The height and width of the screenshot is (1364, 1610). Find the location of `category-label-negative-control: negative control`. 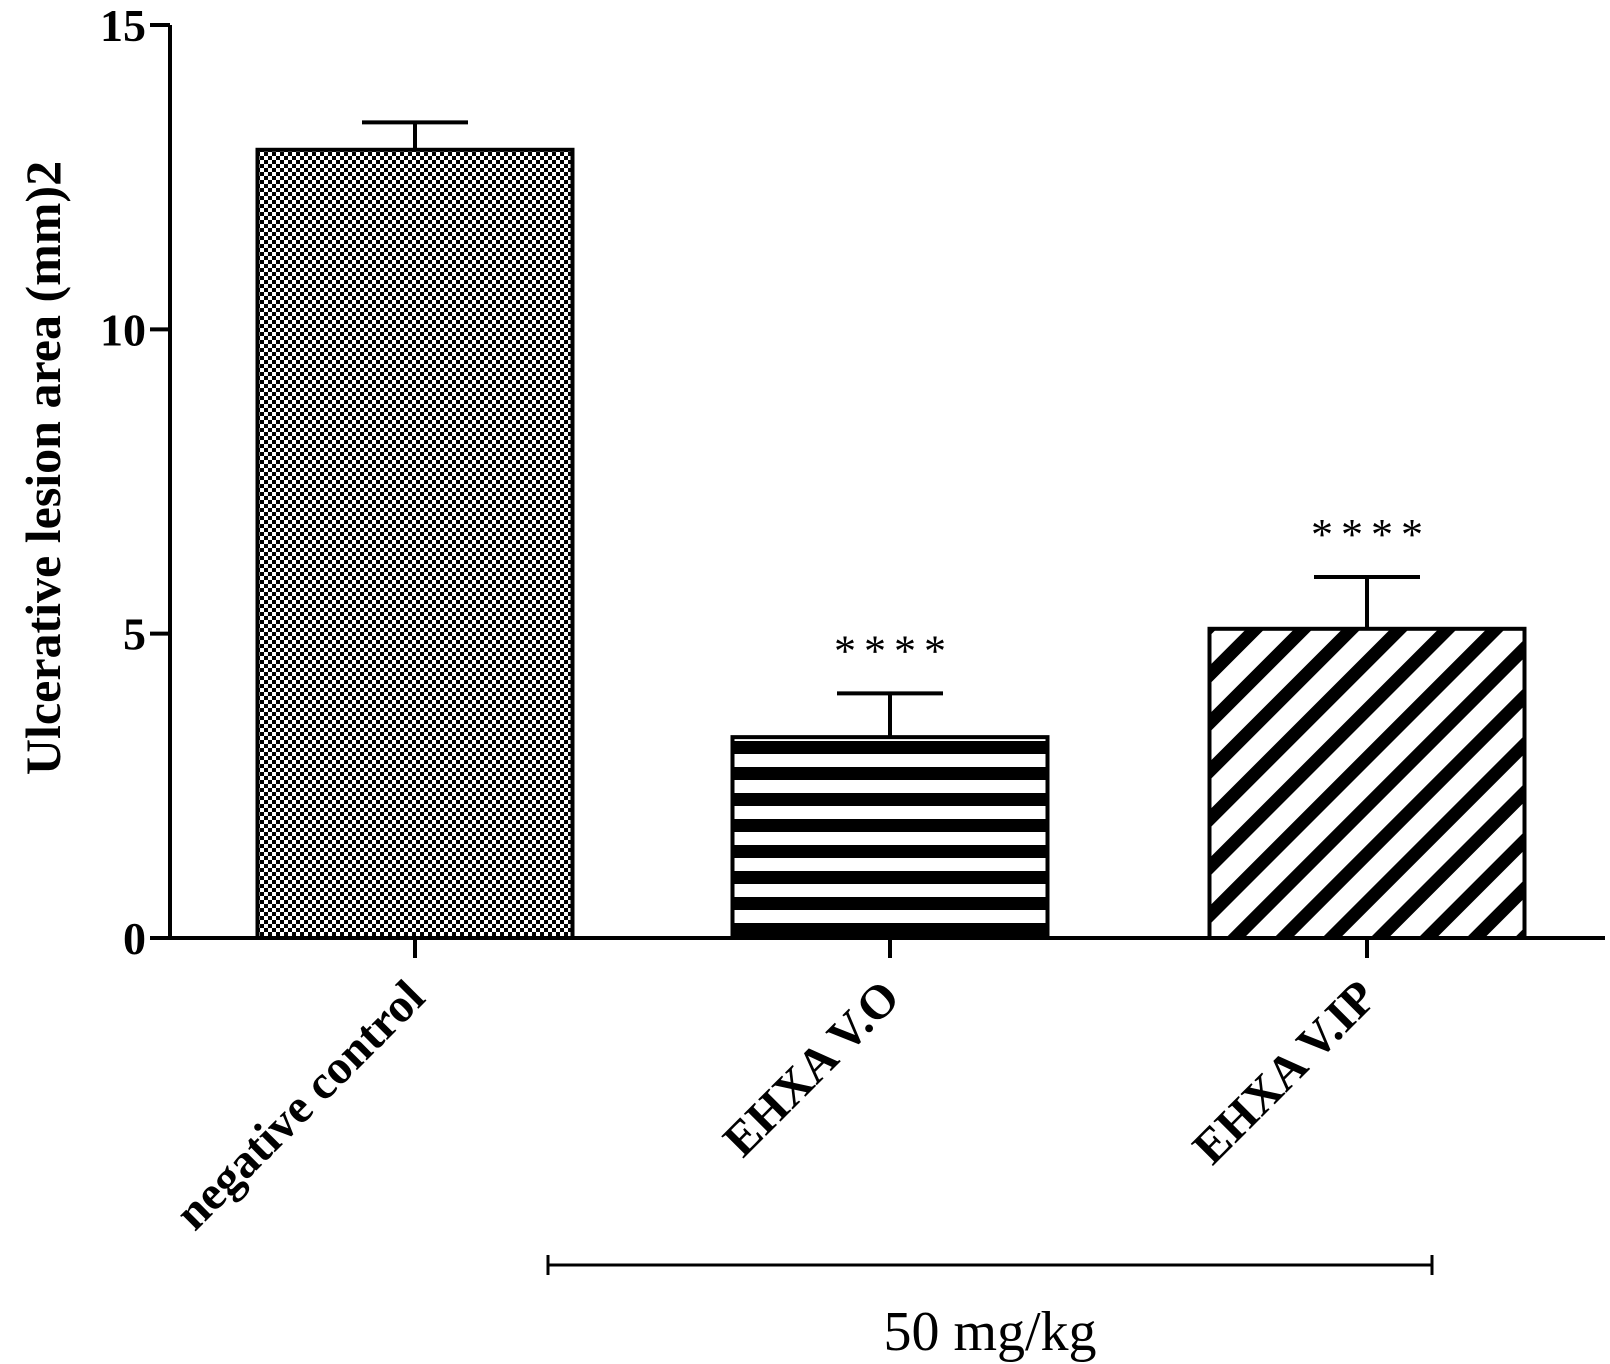

category-label-negative-control: negative control is located at coordinates (300, 1105).